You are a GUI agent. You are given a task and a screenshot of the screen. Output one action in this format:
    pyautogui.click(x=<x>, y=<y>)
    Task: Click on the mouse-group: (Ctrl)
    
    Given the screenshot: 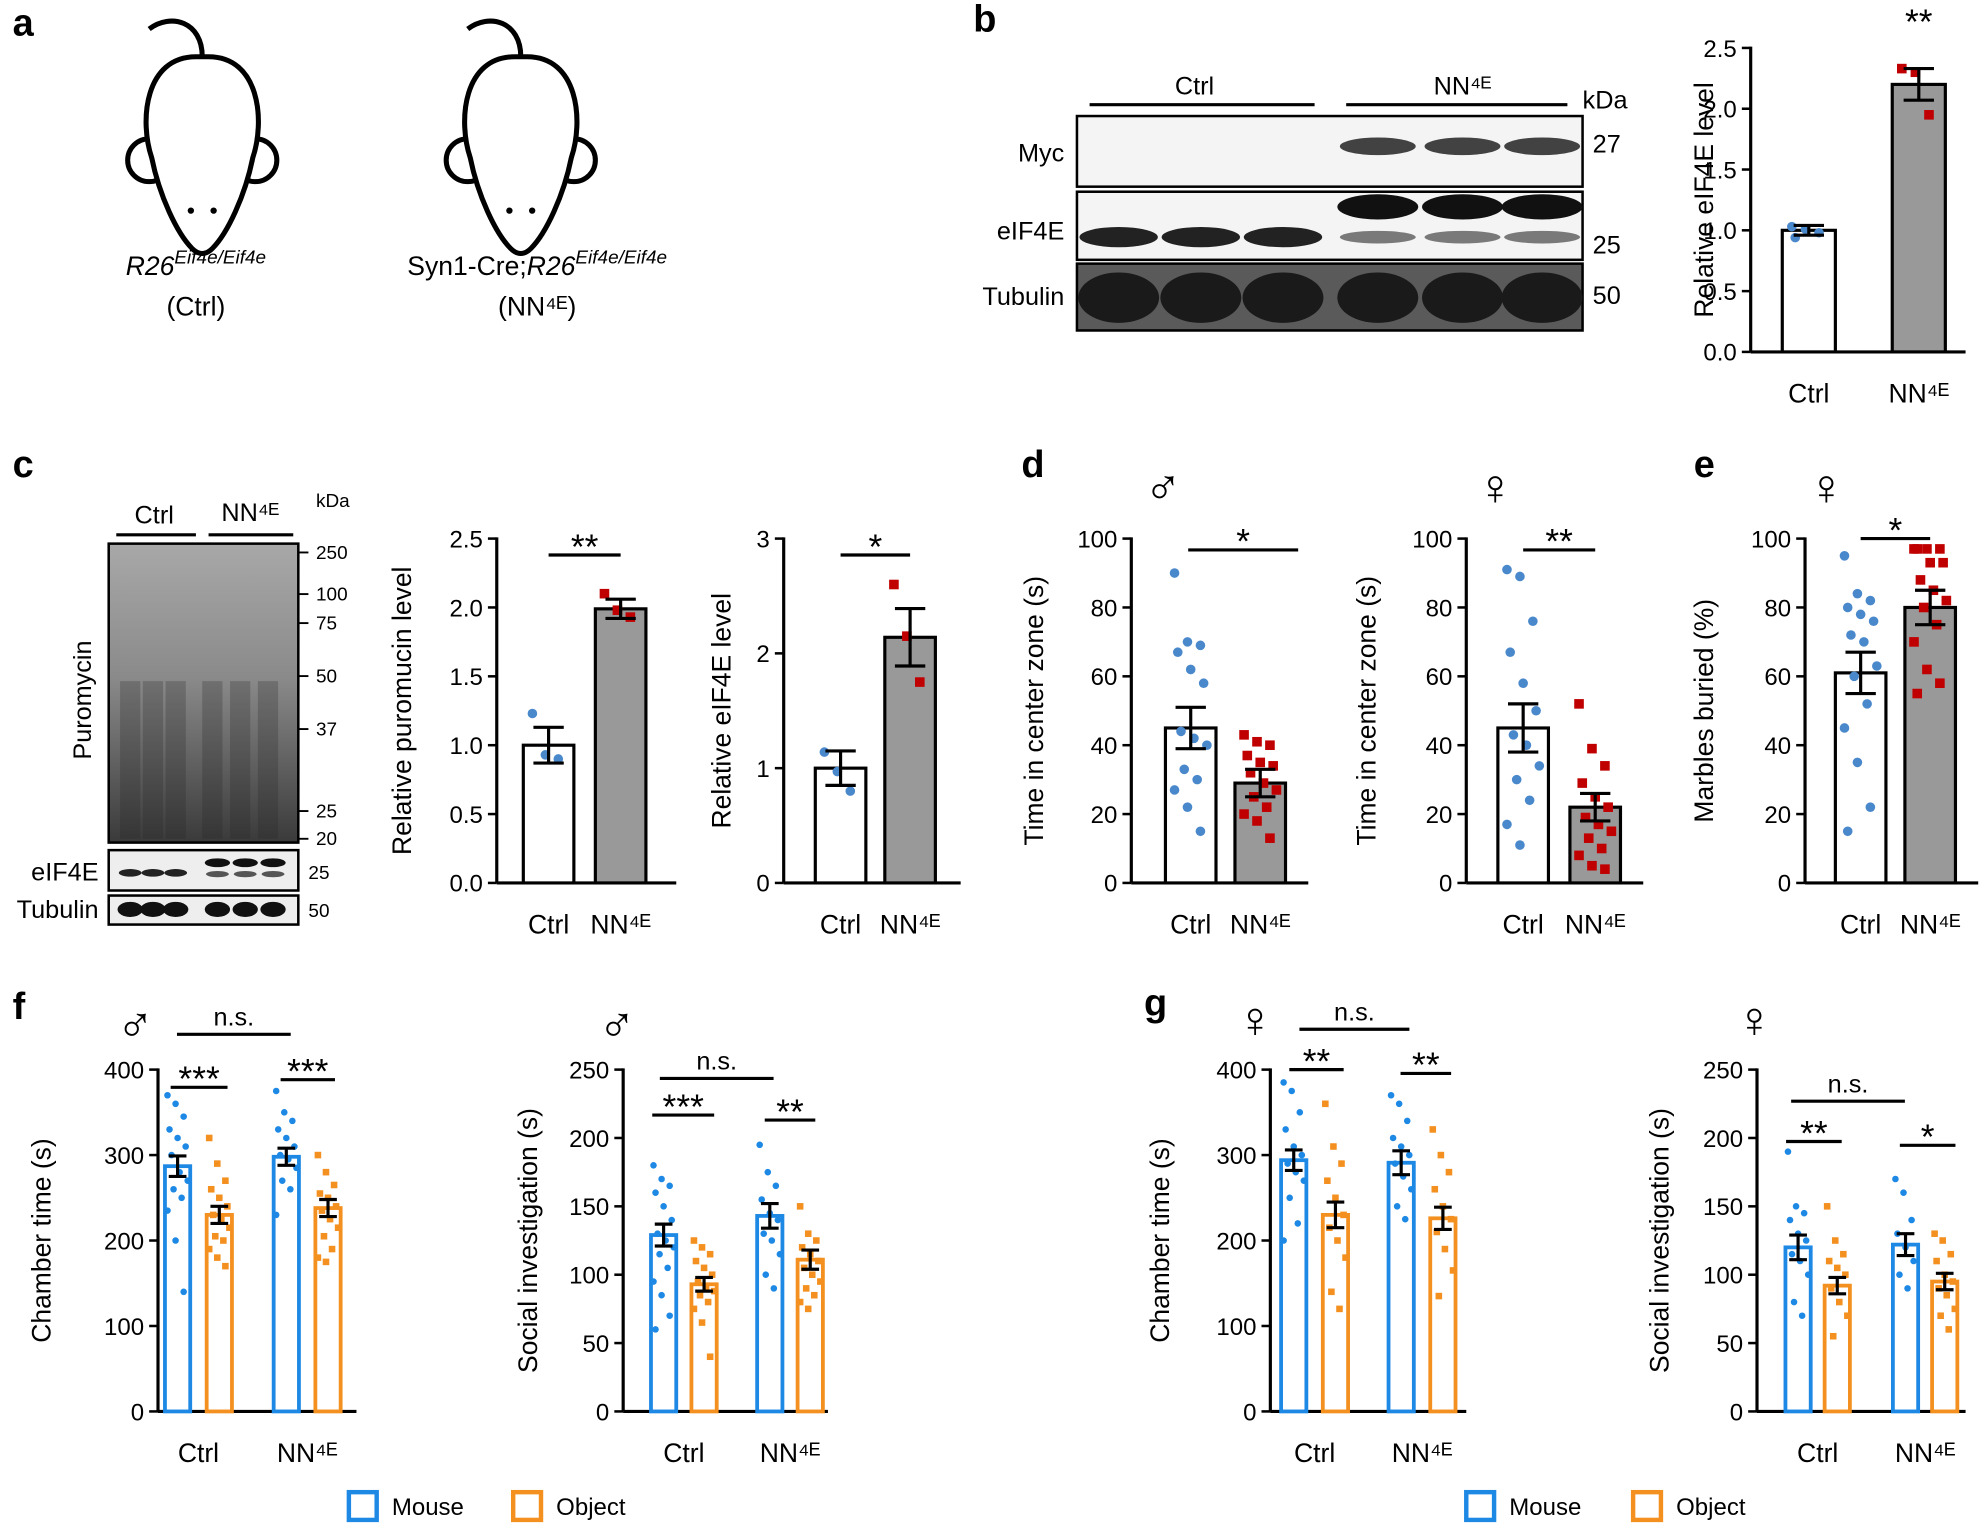 What is the action you would take?
    pyautogui.click(x=195, y=306)
    